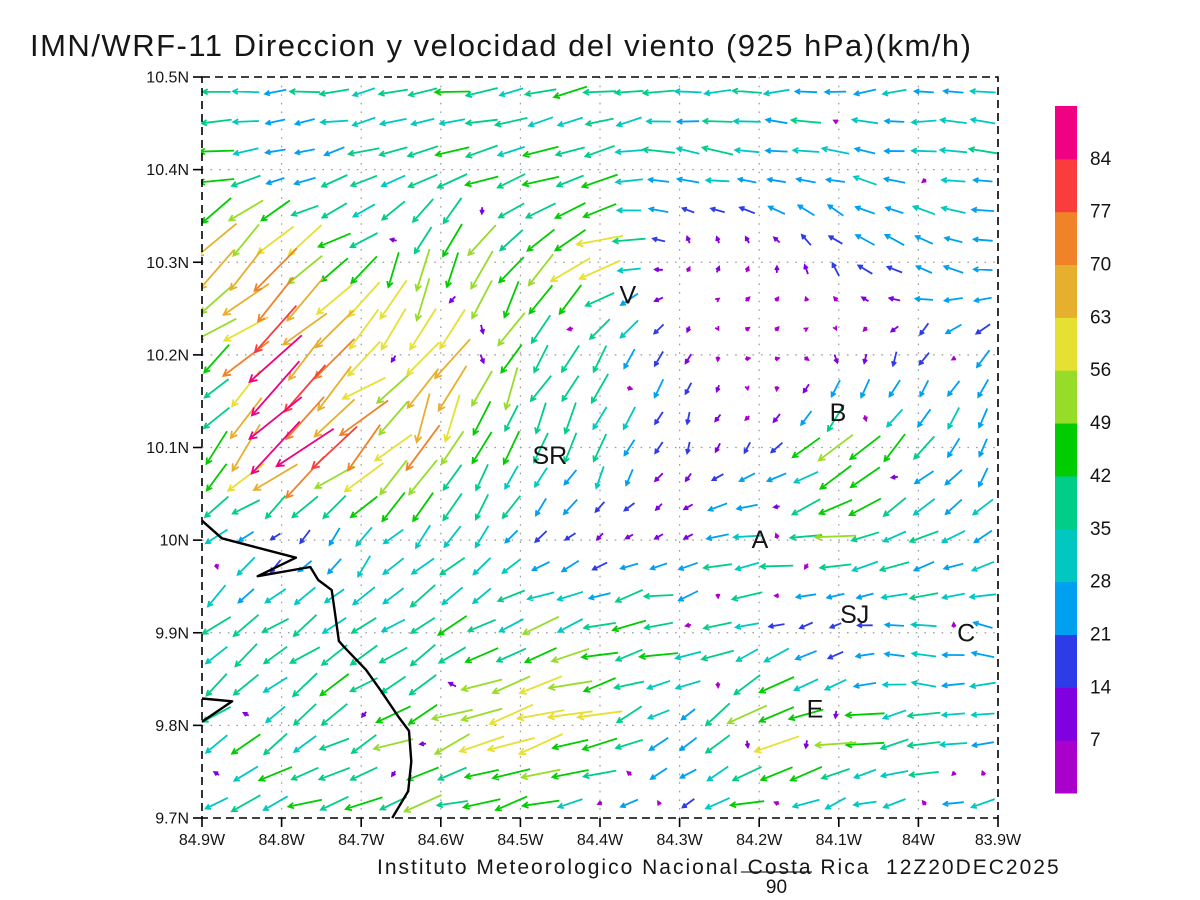  What do you see at coordinates (919, 840) in the screenshot?
I see `lon-tick-label: 84W` at bounding box center [919, 840].